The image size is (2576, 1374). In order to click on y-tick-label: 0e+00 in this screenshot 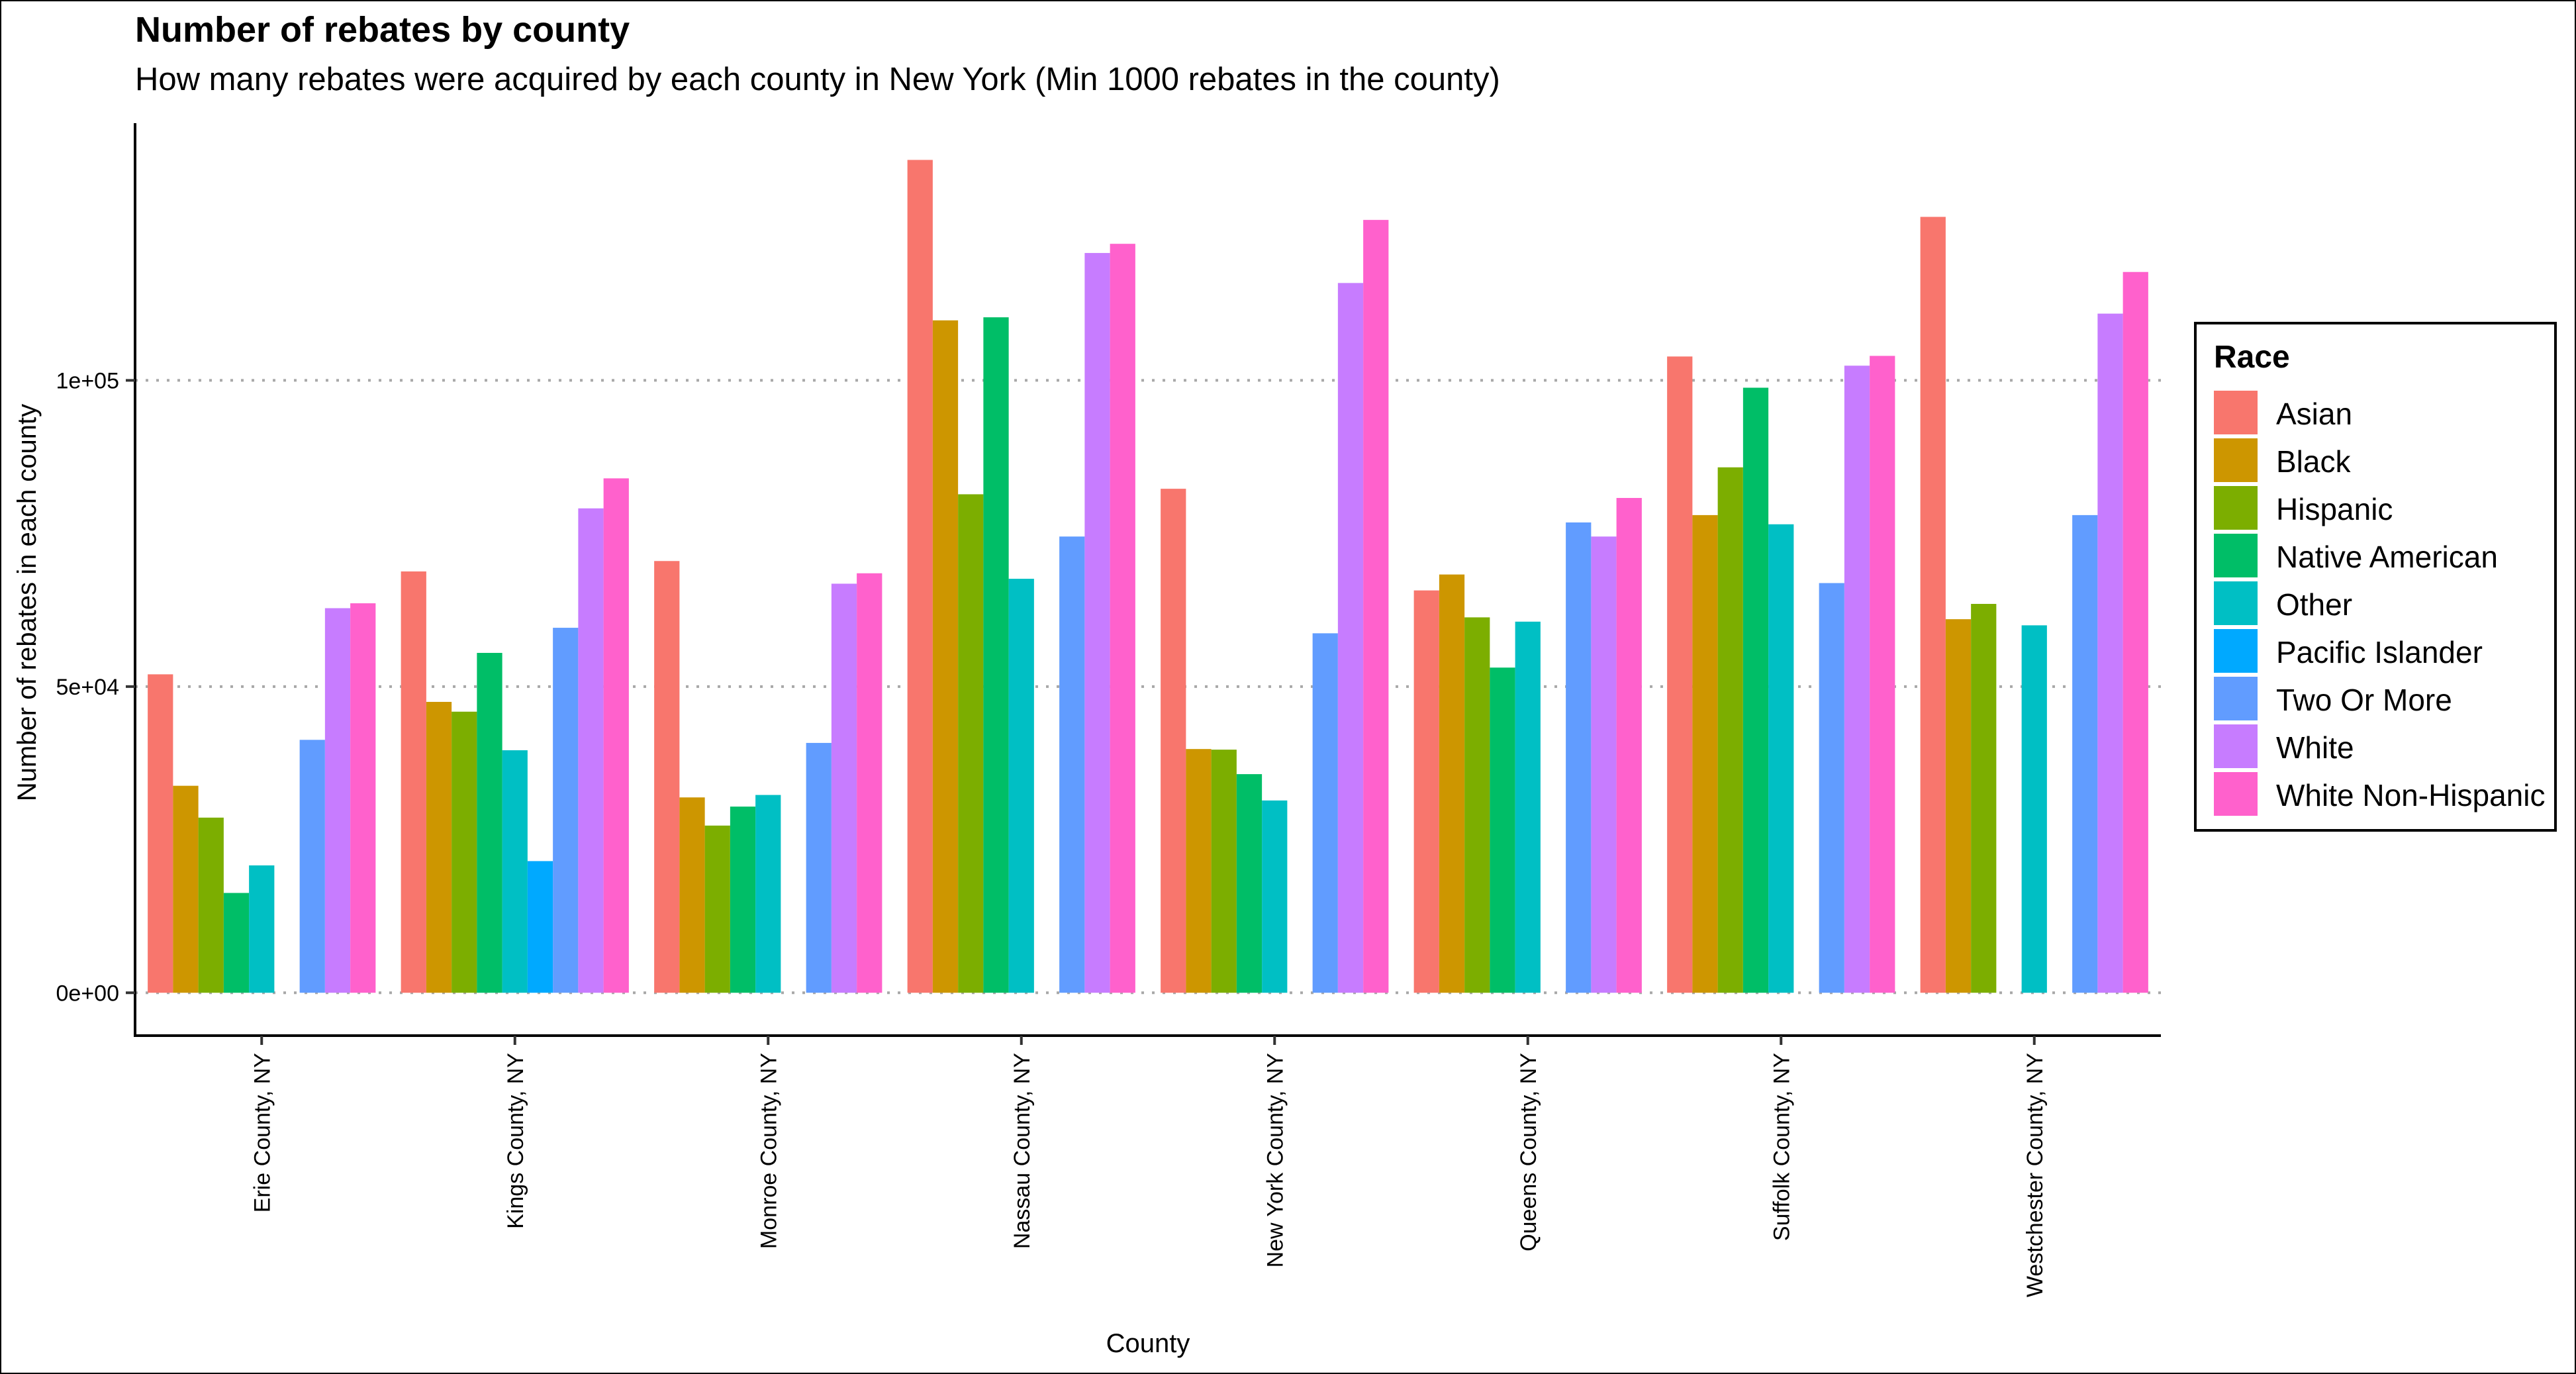, I will do `click(88, 993)`.